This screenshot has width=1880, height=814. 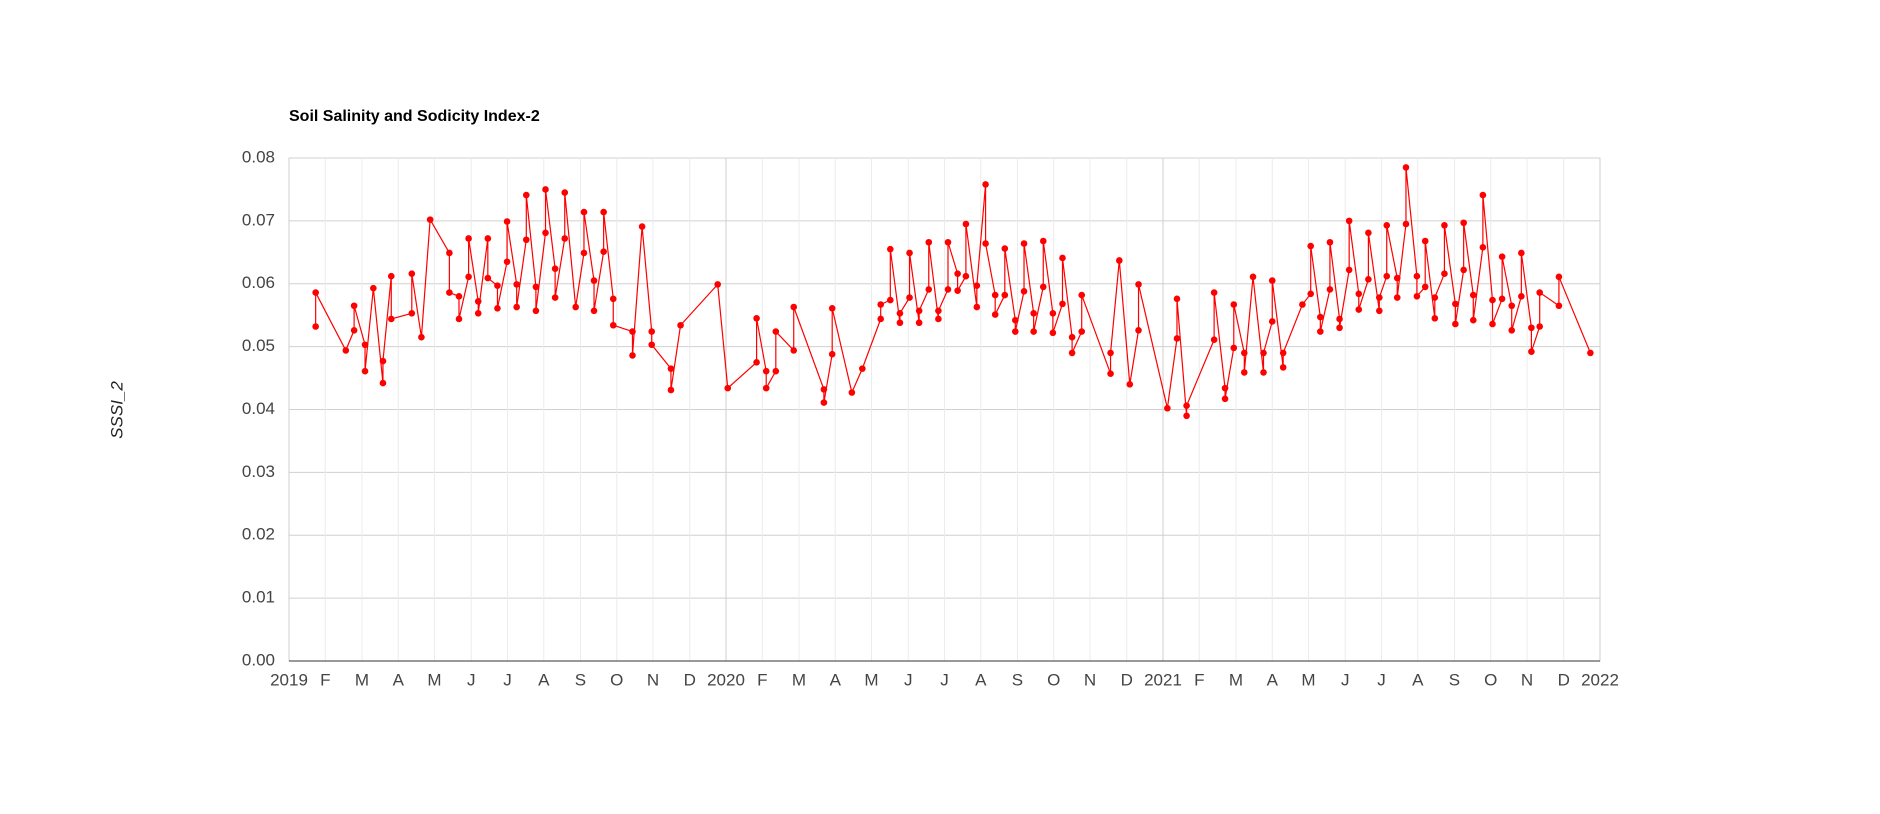 What do you see at coordinates (258, 408) in the screenshot?
I see `y-tick-label: 0.04` at bounding box center [258, 408].